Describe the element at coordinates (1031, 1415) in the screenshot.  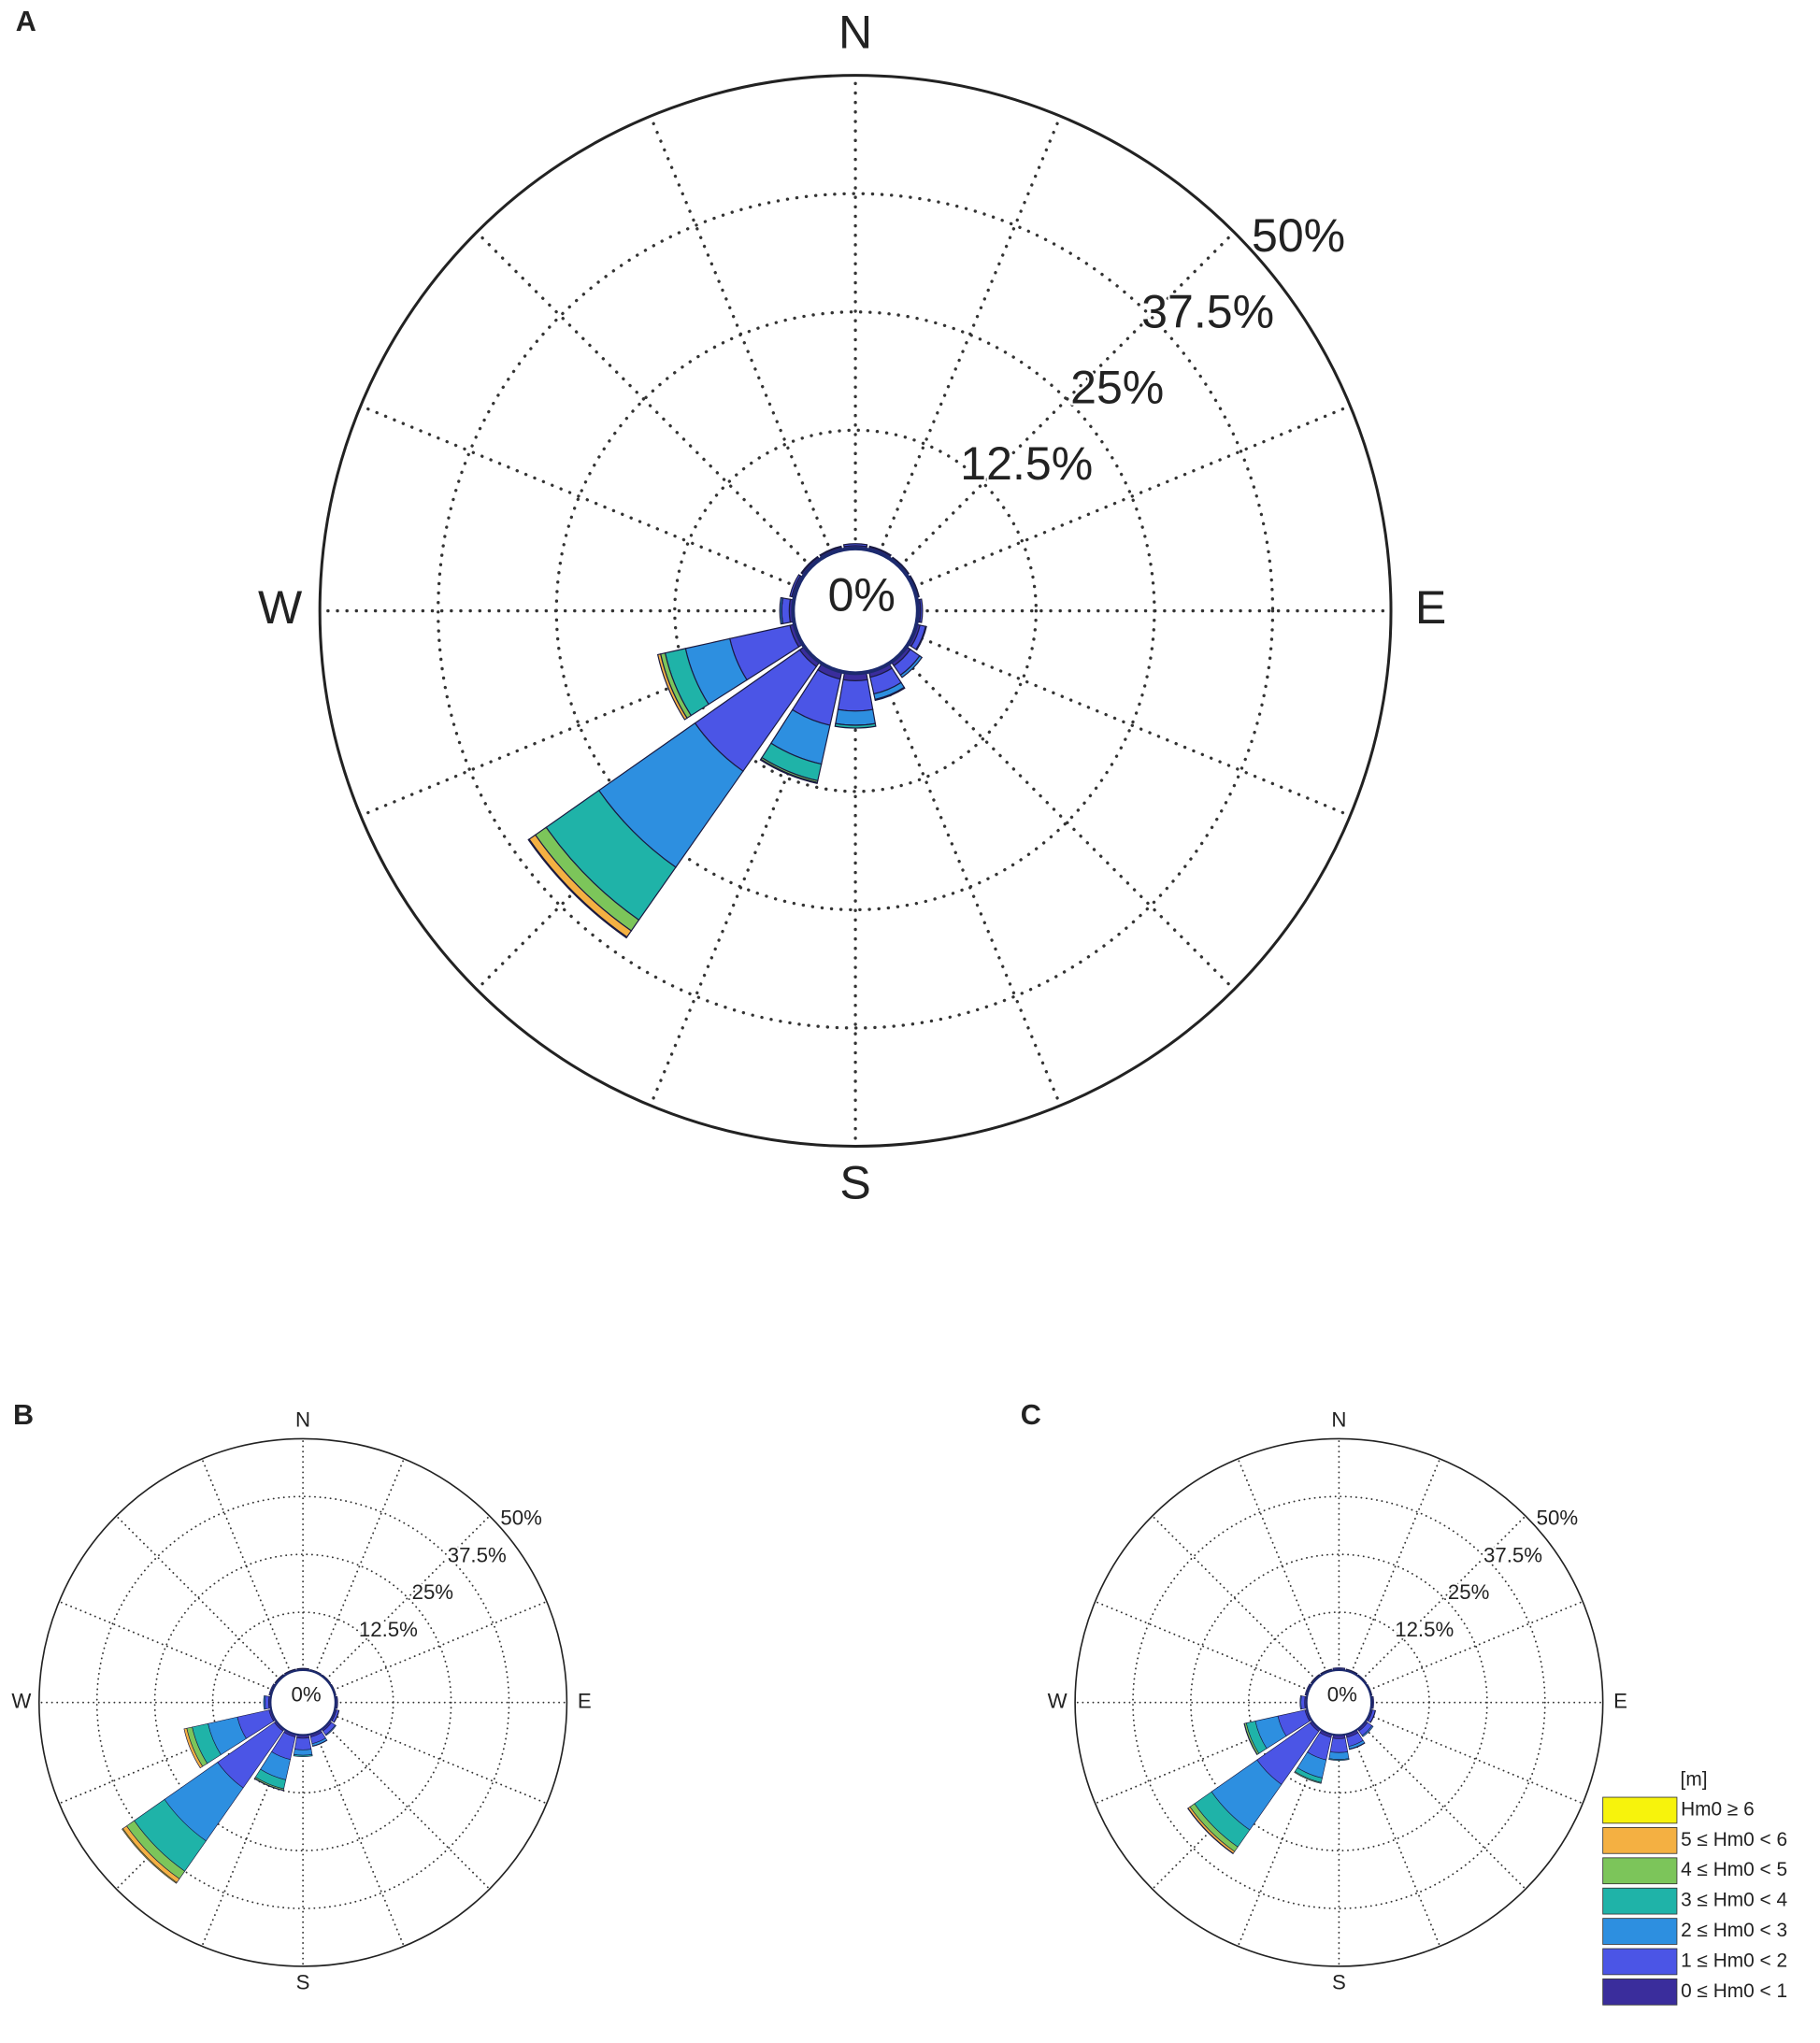
I see `panel-label: C` at that location.